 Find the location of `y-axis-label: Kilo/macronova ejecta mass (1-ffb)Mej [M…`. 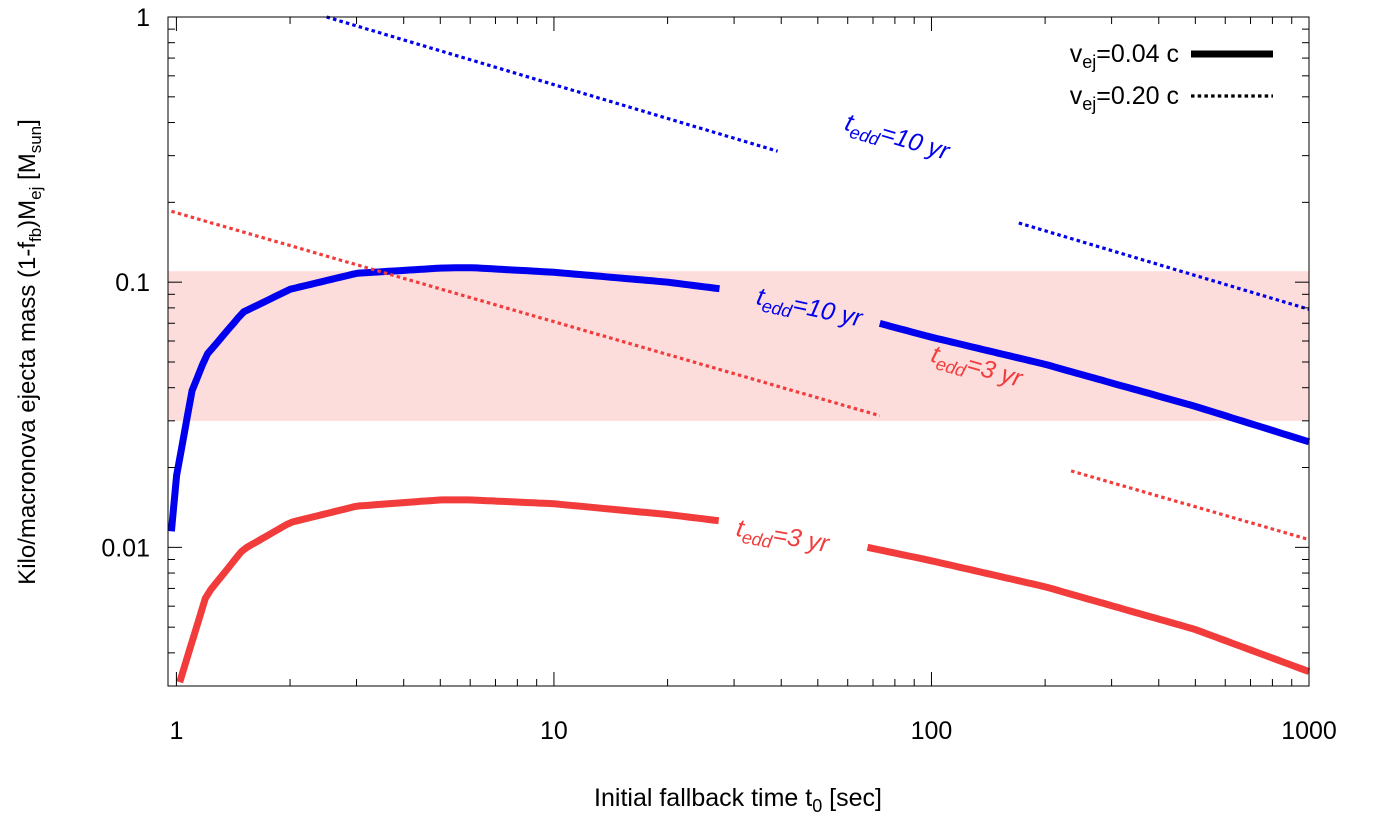

y-axis-label: Kilo/macronova ejecta mass (1-ffb)Mej [M… is located at coordinates (29, 352).